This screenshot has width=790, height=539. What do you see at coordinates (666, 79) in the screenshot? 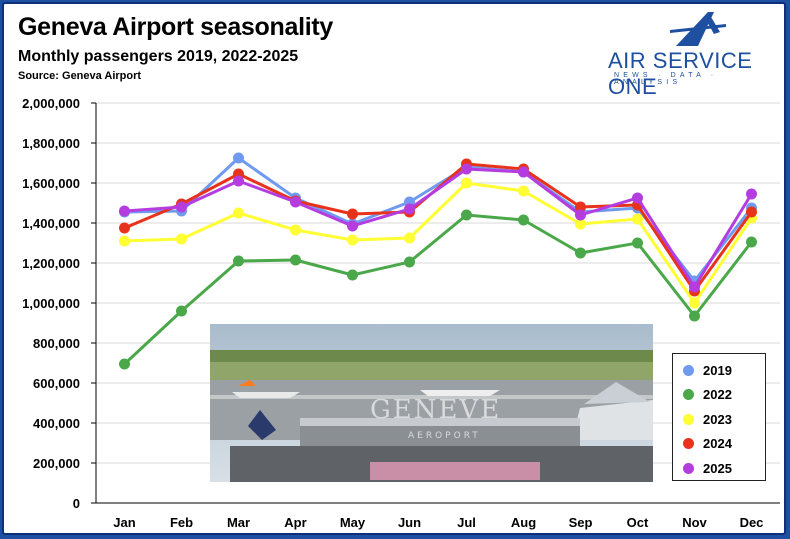
I see `brand-tagline: NEWS · DATA · ANALYSIS` at bounding box center [666, 79].